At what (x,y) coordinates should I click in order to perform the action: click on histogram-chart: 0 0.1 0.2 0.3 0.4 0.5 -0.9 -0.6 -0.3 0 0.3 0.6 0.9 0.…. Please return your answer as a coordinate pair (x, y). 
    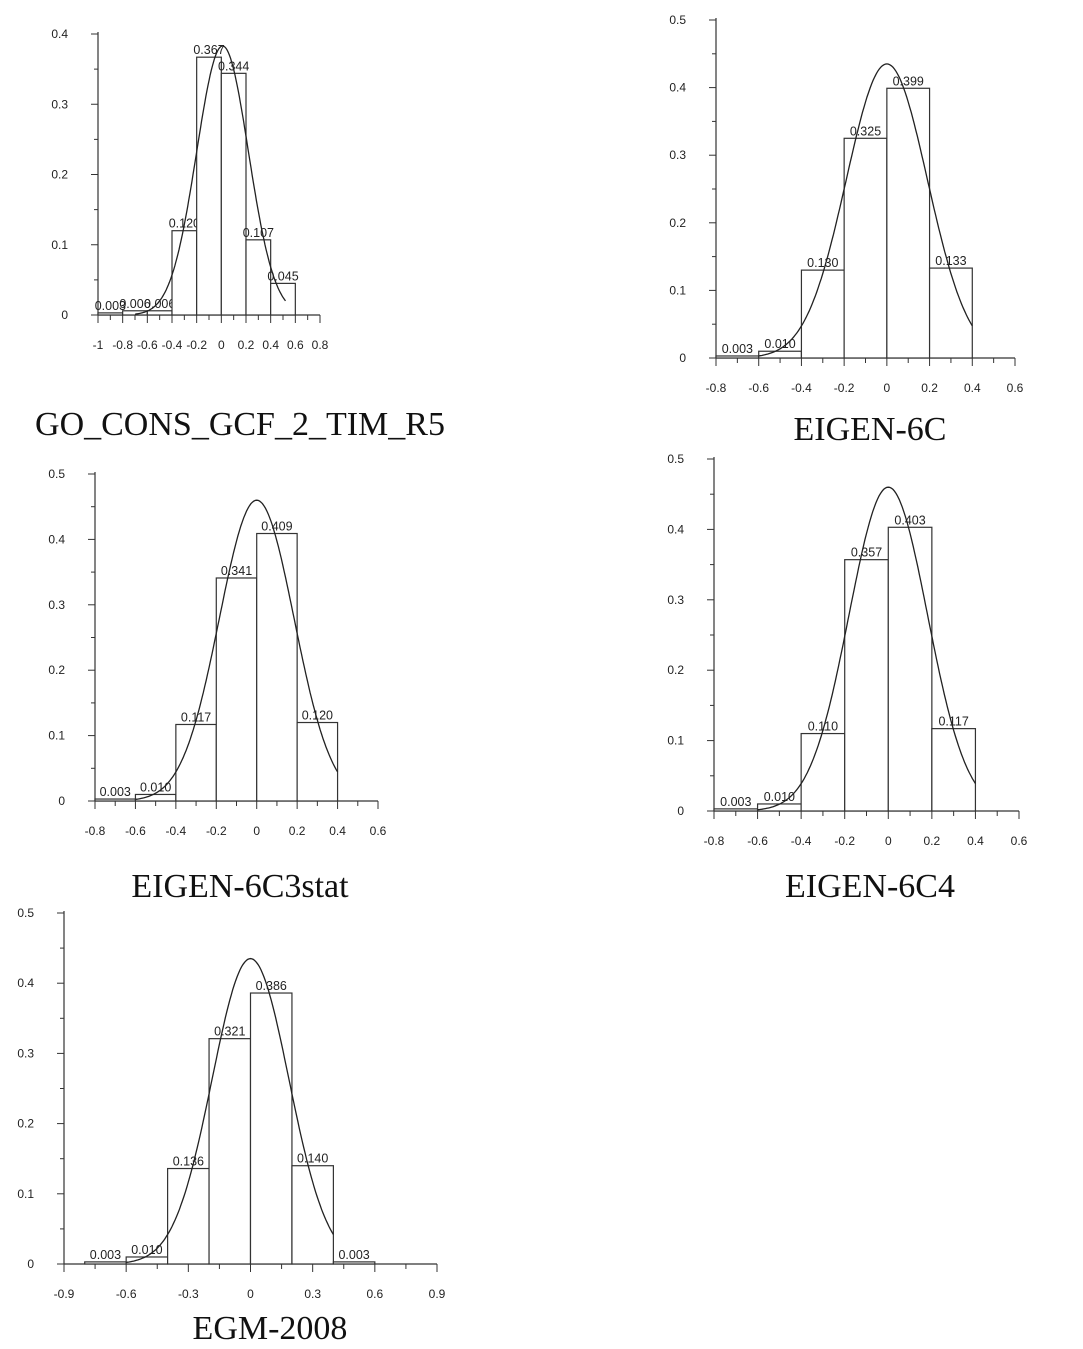
    Looking at the image, I should click on (231, 1103).